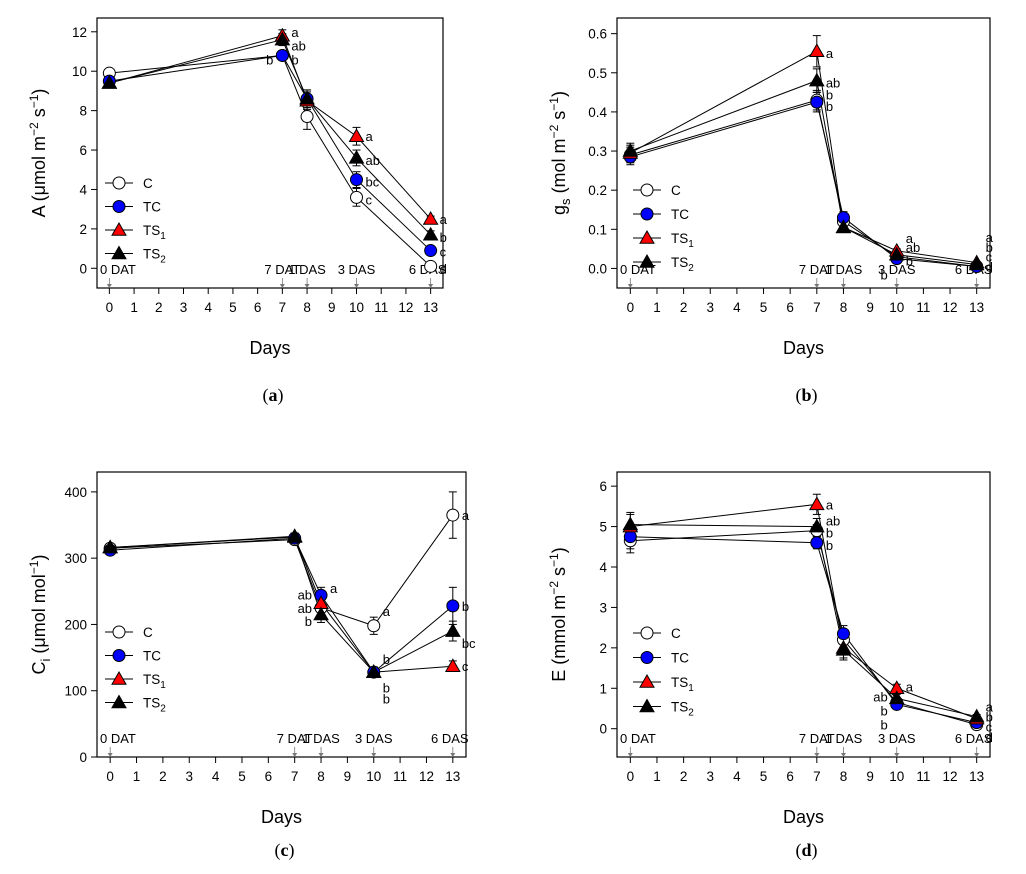 The height and width of the screenshot is (874, 1026). Describe the element at coordinates (603, 688) in the screenshot. I see `y-tick-label: 1` at that location.